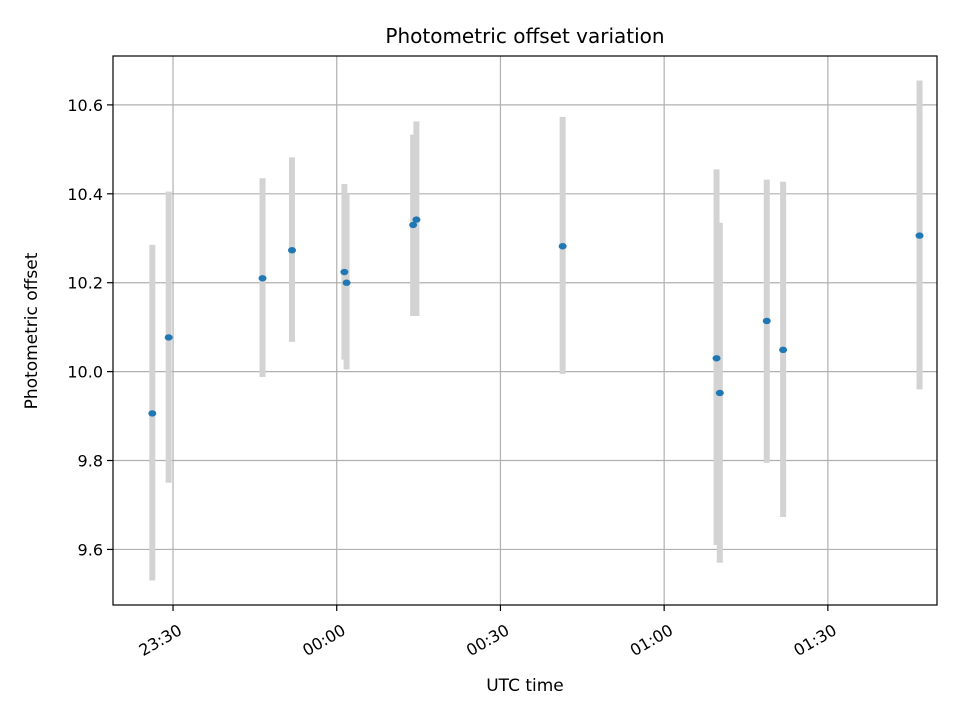 The height and width of the screenshot is (720, 960). Describe the element at coordinates (85, 194) in the screenshot. I see `y-tick-label: 10.4` at that location.